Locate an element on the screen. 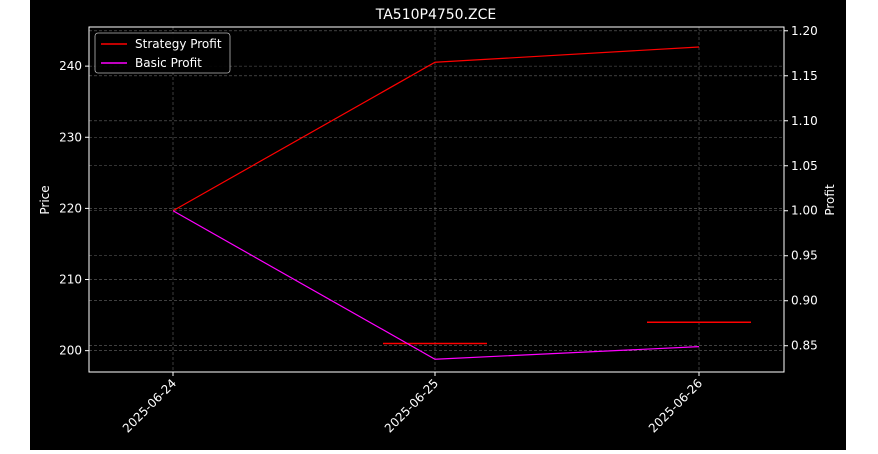  right-y-tick-label: 1.05 is located at coordinates (804, 166).